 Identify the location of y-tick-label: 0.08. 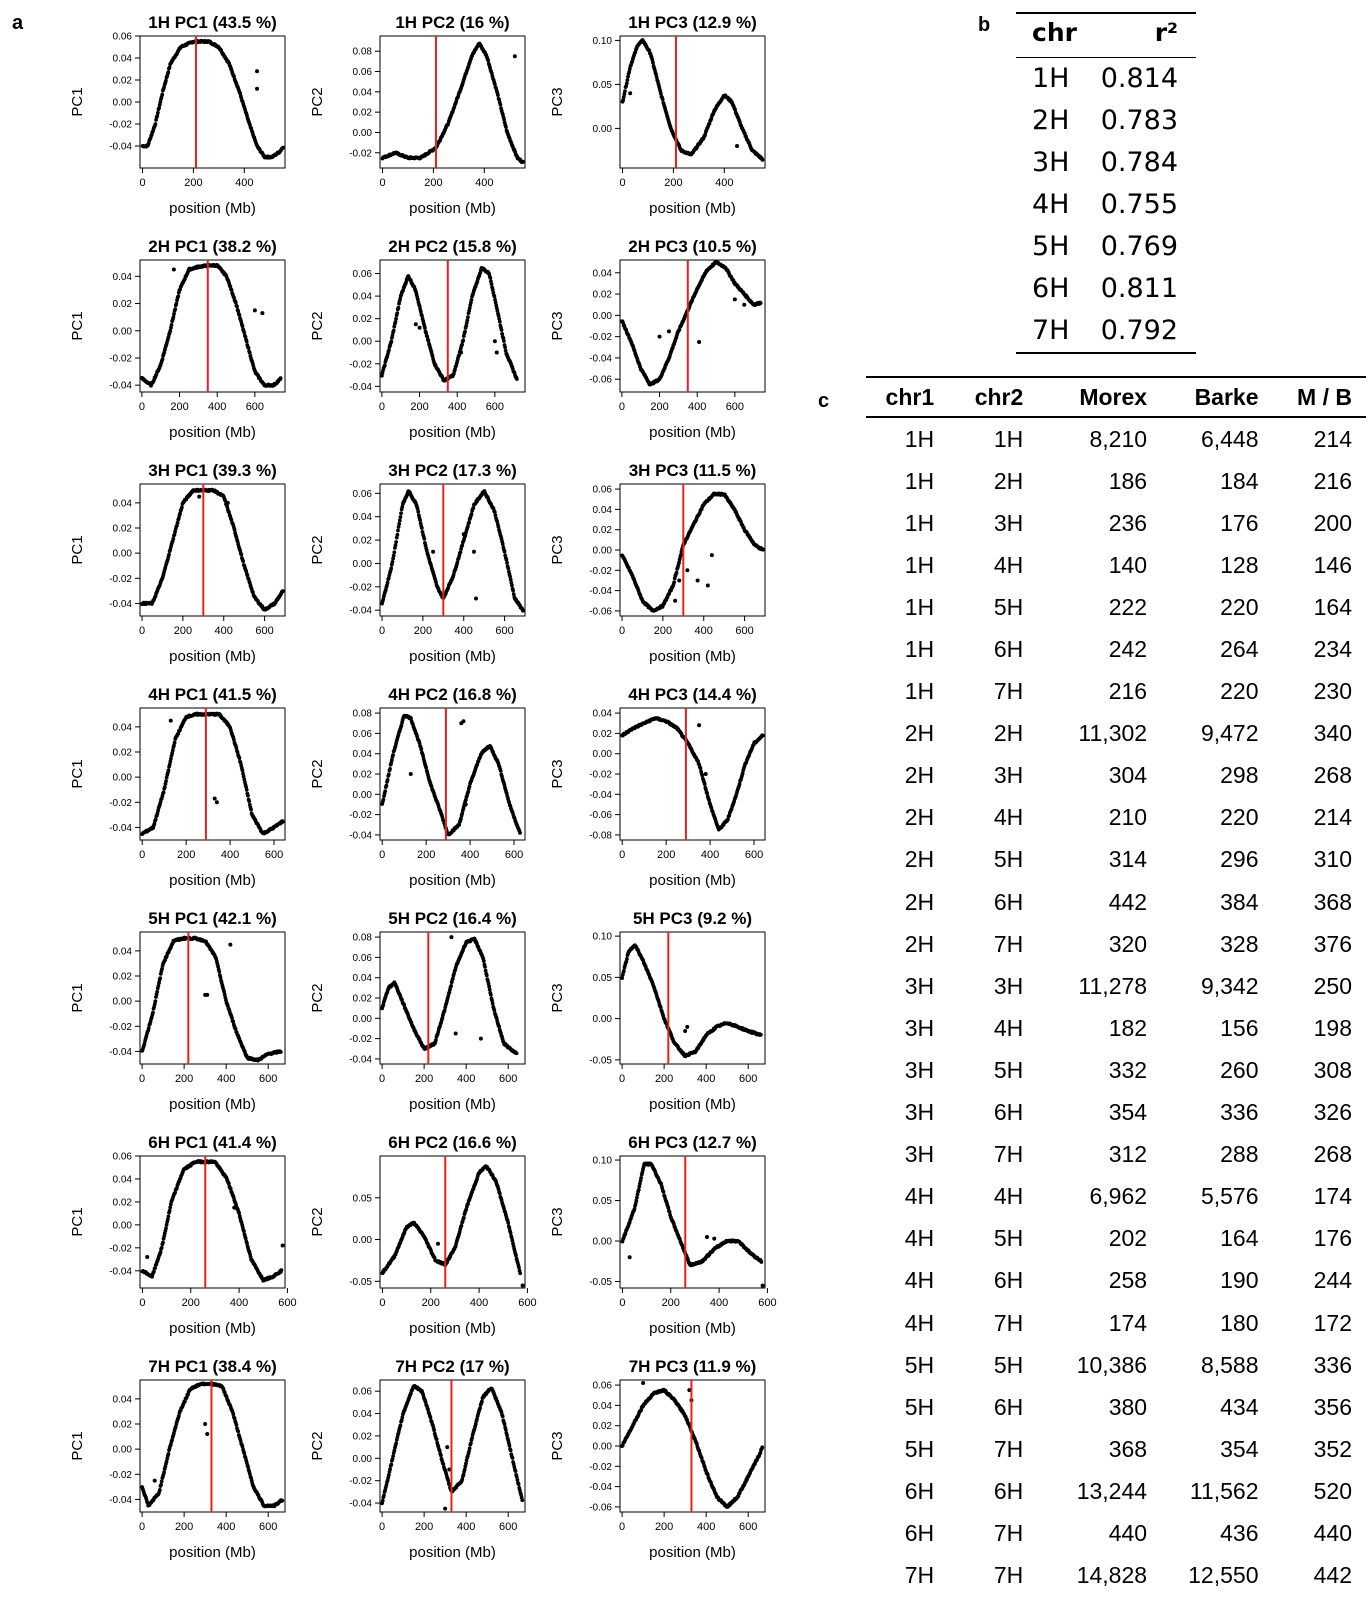
(363, 52).